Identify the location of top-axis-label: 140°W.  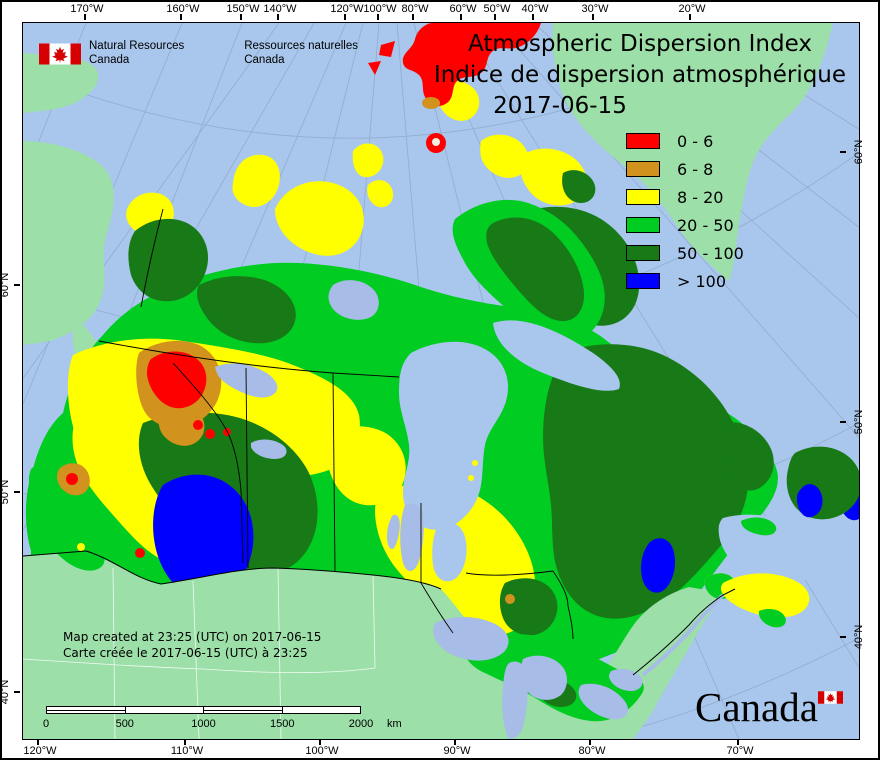
(280, 9).